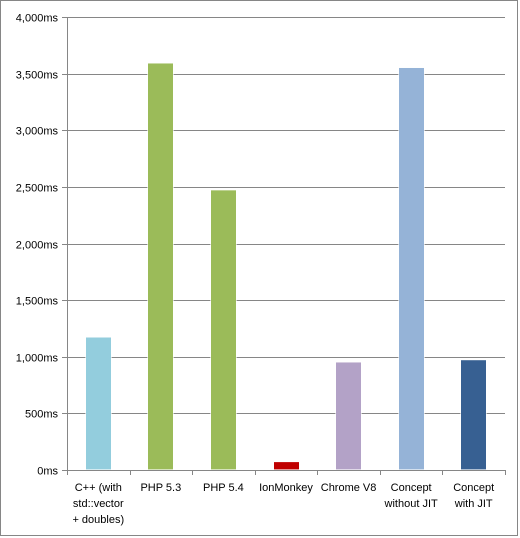 The image size is (520, 538). I want to click on y-tick-label: 4,000ms, so click(37, 19).